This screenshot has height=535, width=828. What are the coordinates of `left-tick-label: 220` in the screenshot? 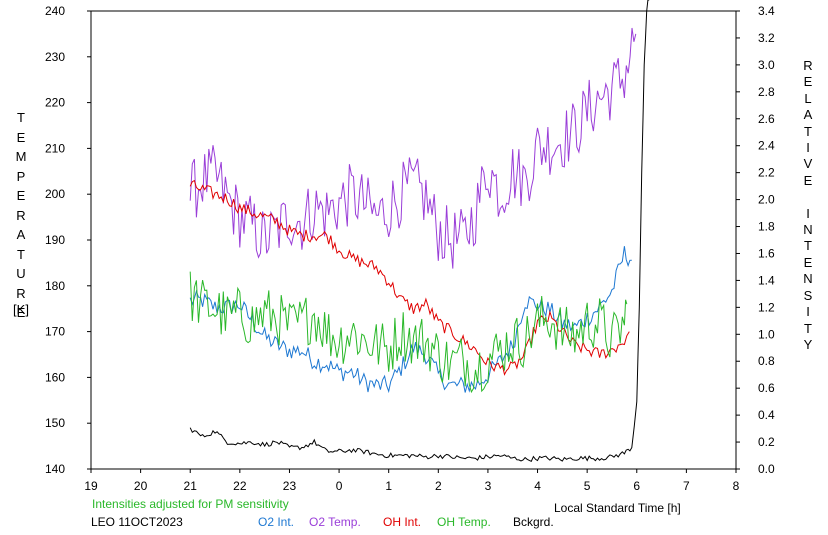 It's located at (55, 103).